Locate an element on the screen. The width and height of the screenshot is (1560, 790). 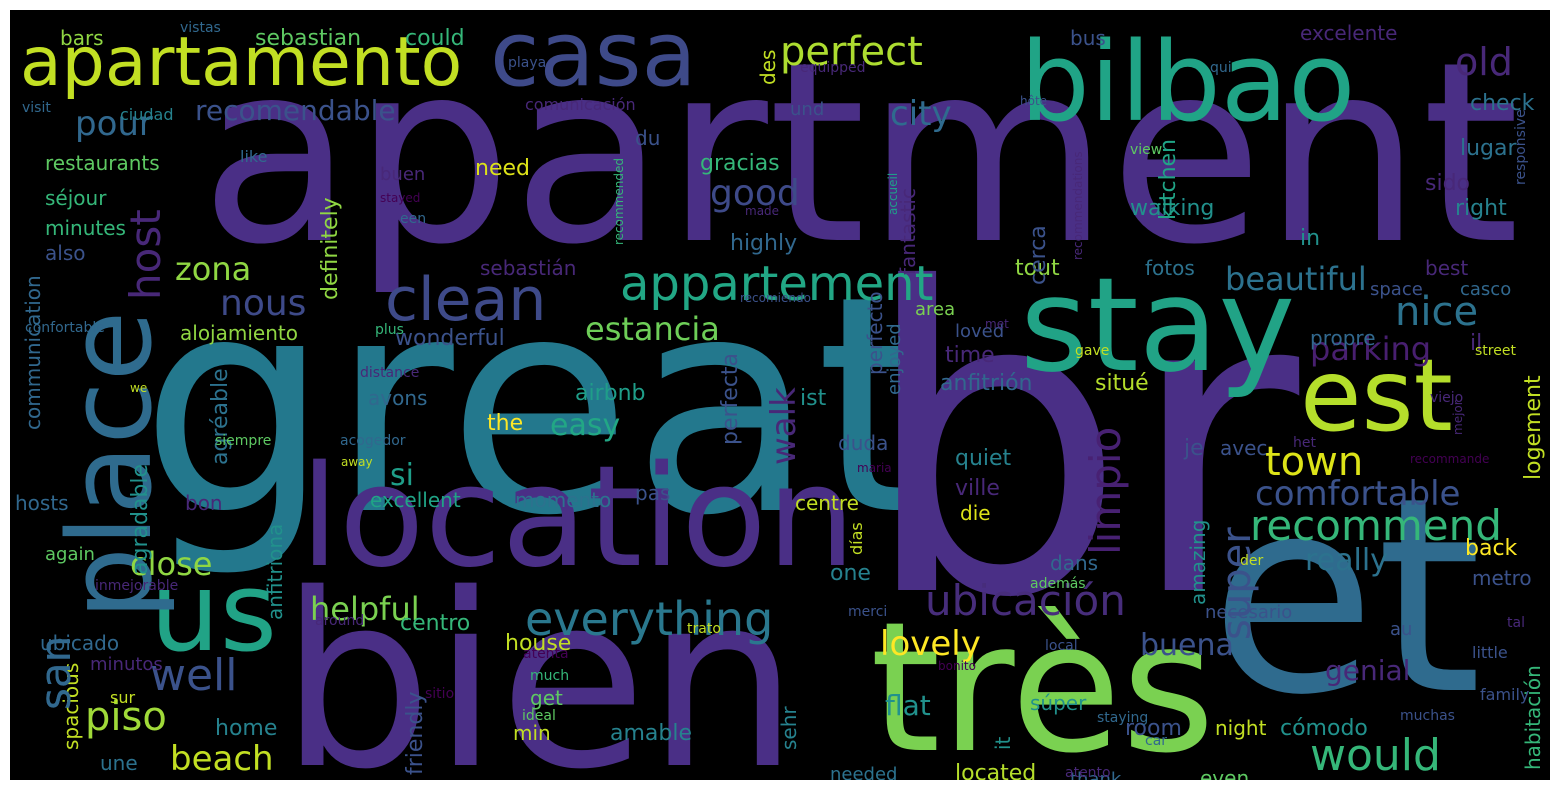
word-atento-198: atento is located at coordinates (1088, 772).